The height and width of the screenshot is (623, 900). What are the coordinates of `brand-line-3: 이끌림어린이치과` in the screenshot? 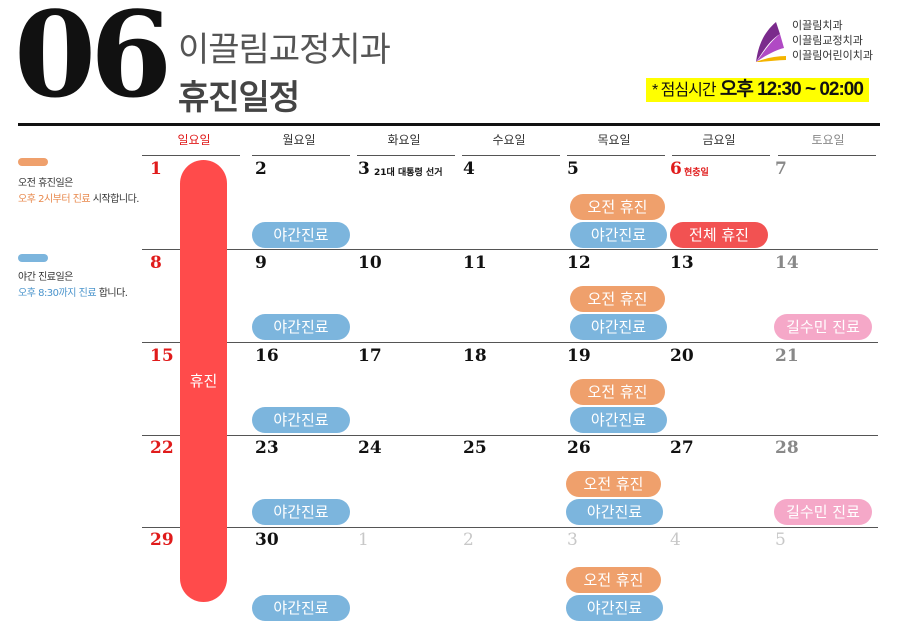 It's located at (832, 55).